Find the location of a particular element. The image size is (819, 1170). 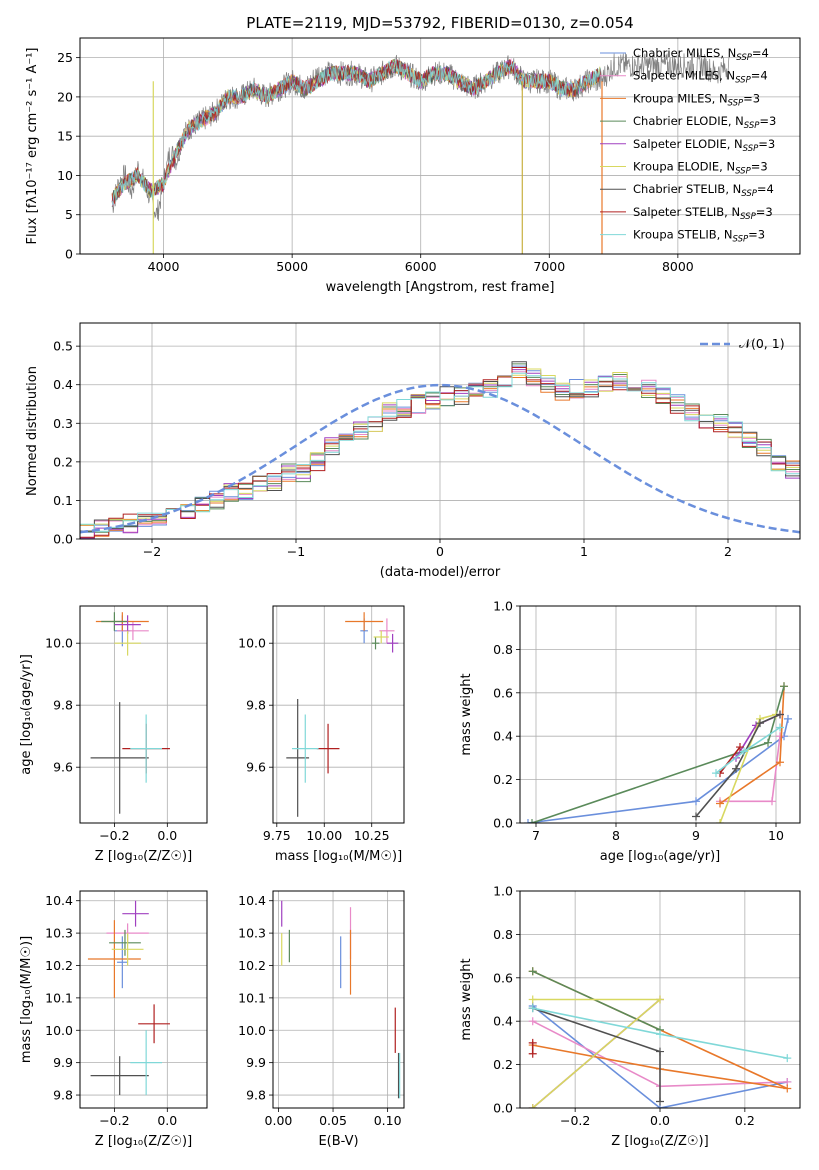

y-tick-label: 0 is located at coordinates (69, 254).